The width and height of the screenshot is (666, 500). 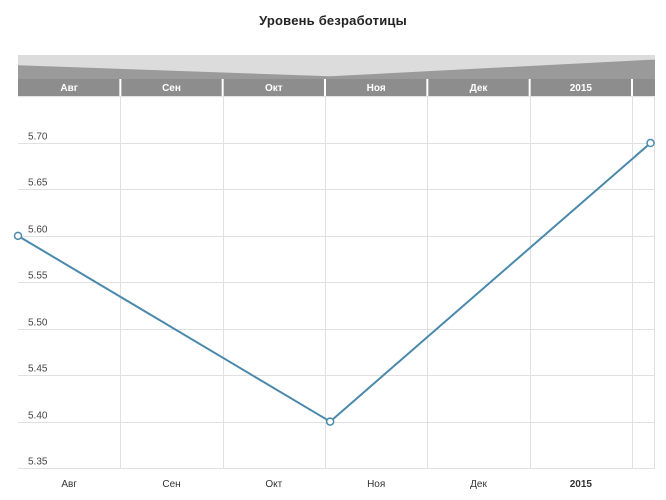 I want to click on y-axis-label: 5.65, so click(x=38, y=183).